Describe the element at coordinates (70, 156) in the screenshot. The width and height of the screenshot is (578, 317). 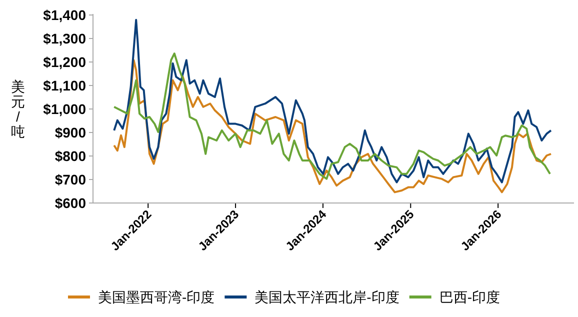
I see `y-tick-label: $800` at that location.